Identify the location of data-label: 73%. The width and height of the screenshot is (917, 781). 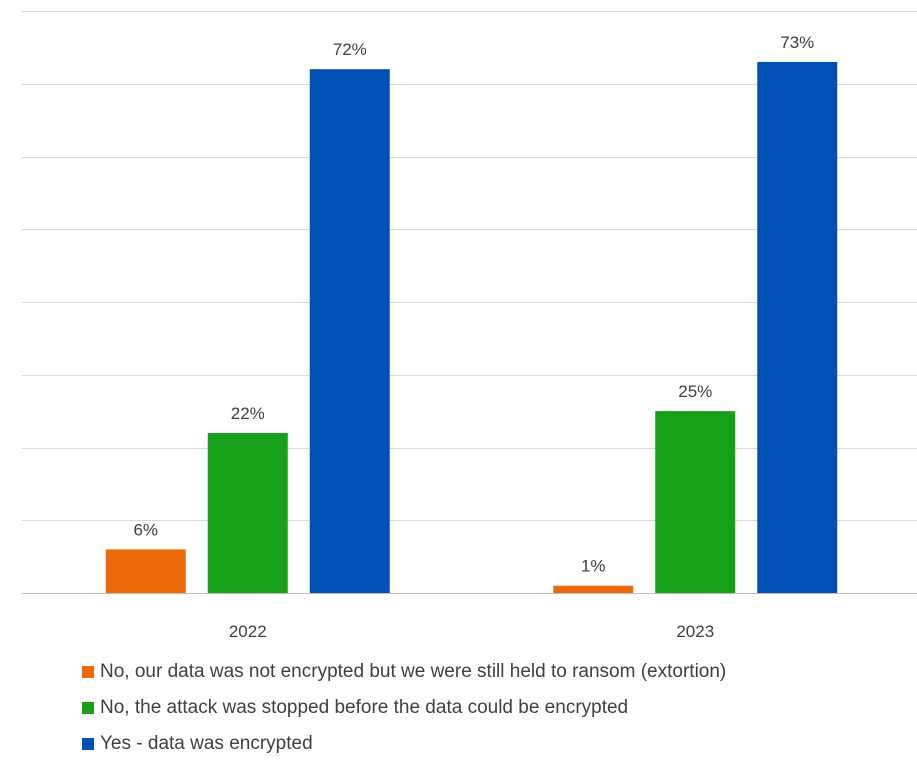
(797, 42).